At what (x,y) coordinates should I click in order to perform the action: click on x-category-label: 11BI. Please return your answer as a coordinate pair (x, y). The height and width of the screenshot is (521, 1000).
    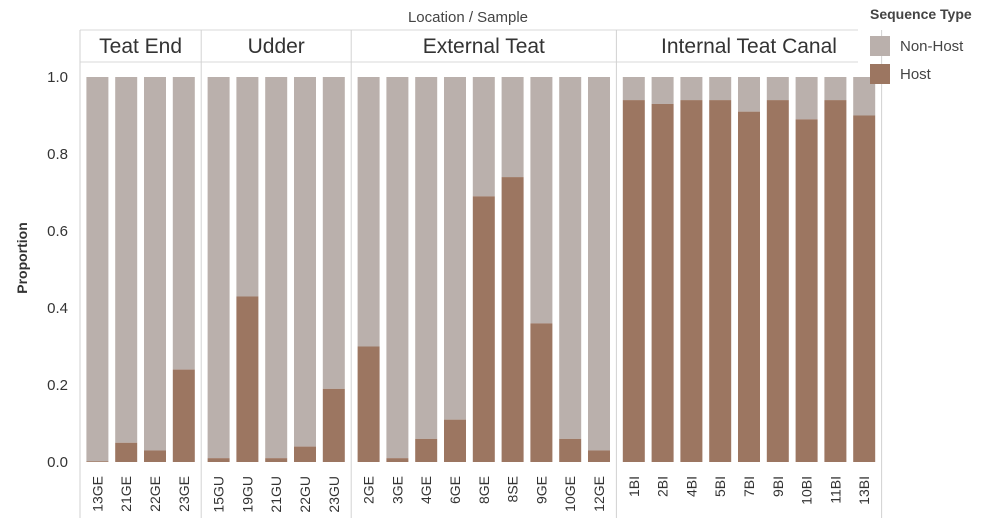
    Looking at the image, I should click on (835, 490).